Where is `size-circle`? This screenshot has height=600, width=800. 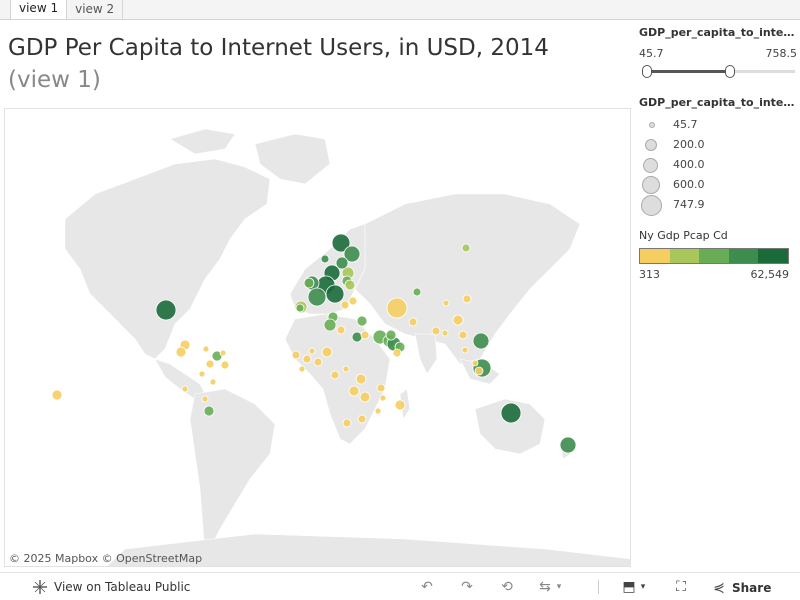
size-circle is located at coordinates (652, 125).